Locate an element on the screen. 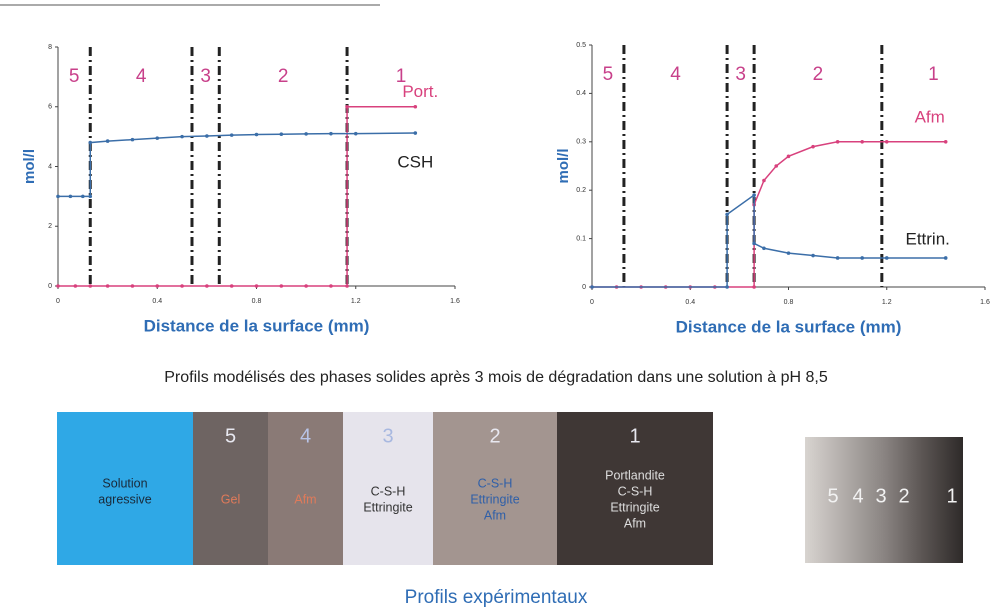 The height and width of the screenshot is (613, 992). photo-label: 3 is located at coordinates (880, 496).